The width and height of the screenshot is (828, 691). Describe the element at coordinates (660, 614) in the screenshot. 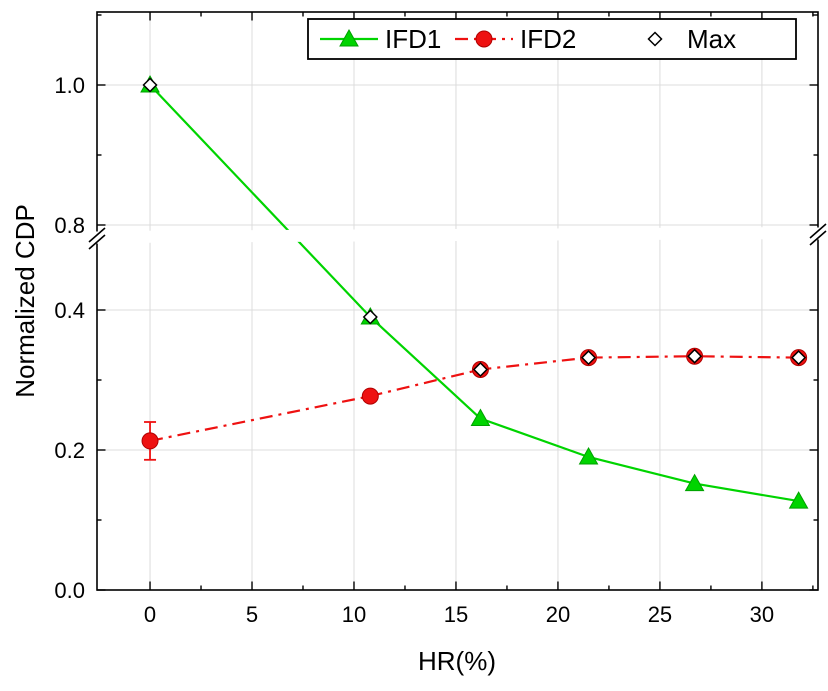

I see `x-tick-label: 25` at that location.